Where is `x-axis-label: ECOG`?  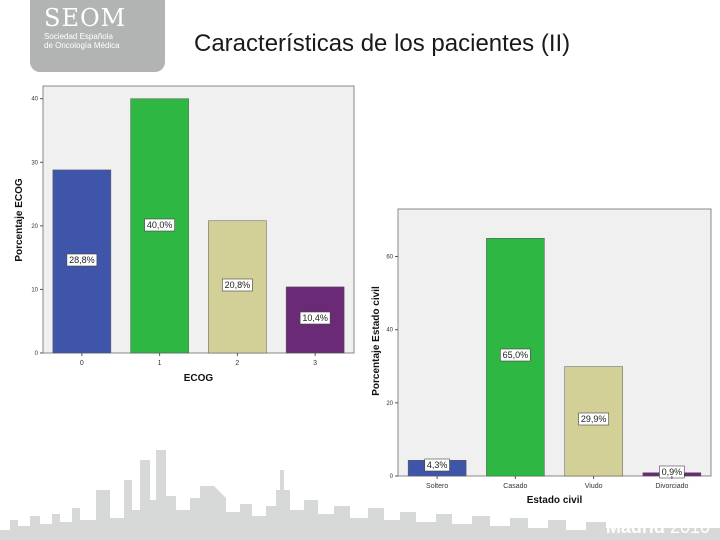 x-axis-label: ECOG is located at coordinates (199, 378).